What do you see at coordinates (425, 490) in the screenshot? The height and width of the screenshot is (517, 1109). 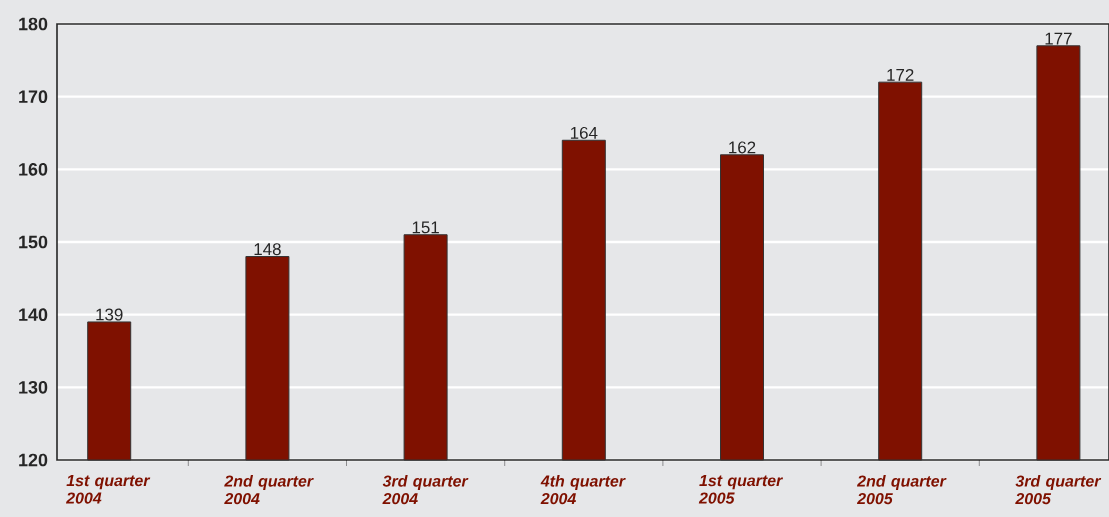 I see `x-tick-label: 3rd quarter 2004` at bounding box center [425, 490].